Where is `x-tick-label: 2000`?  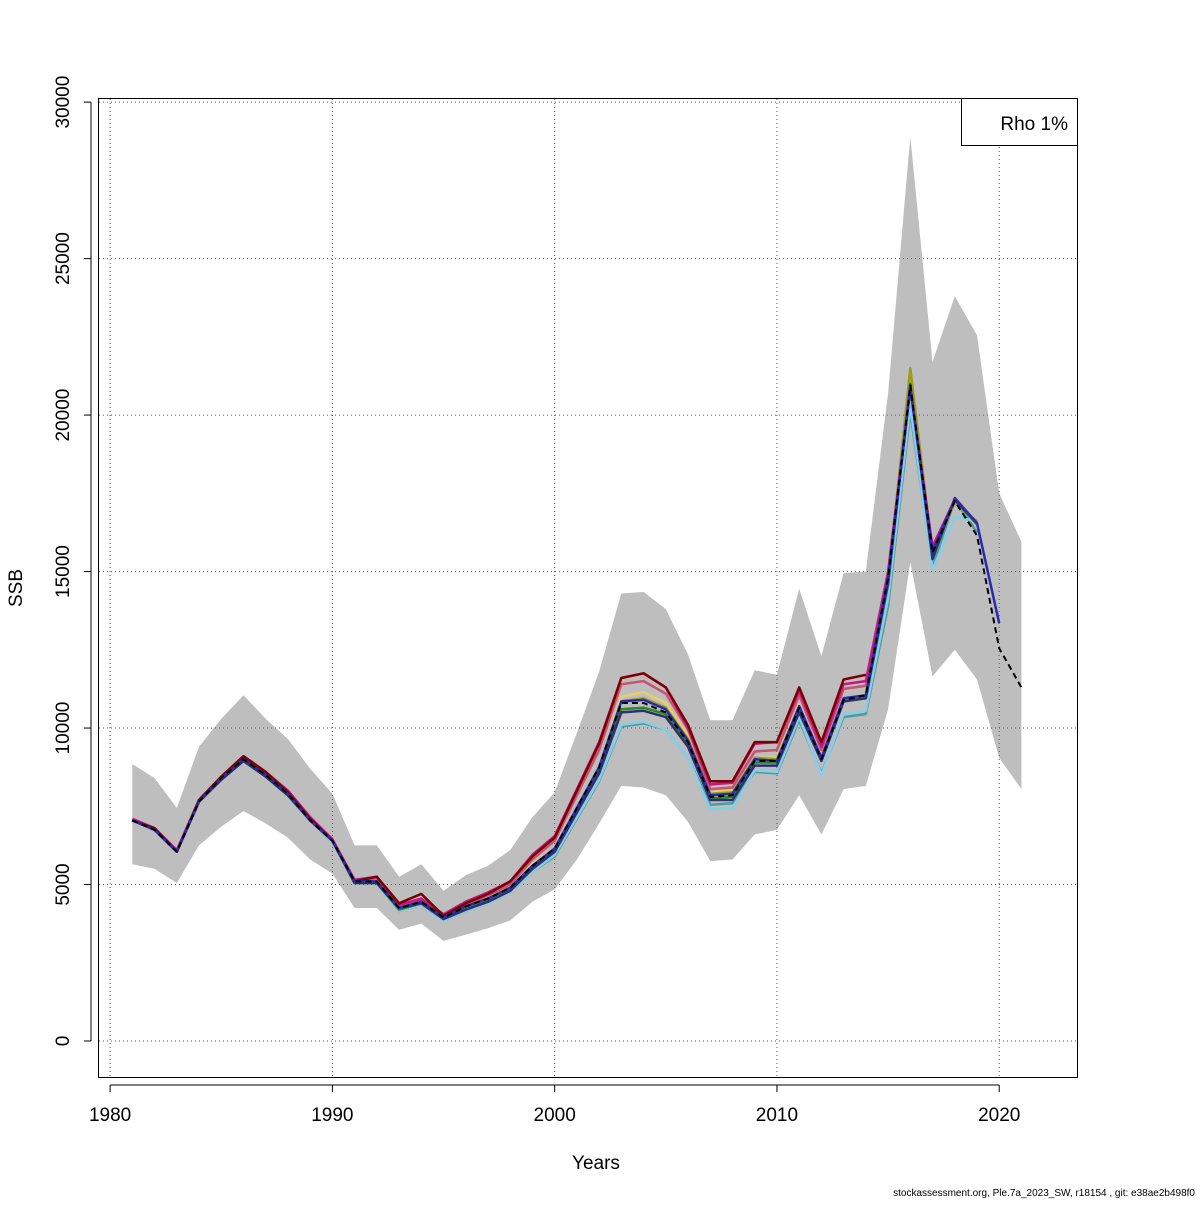 x-tick-label: 2000 is located at coordinates (555, 1115).